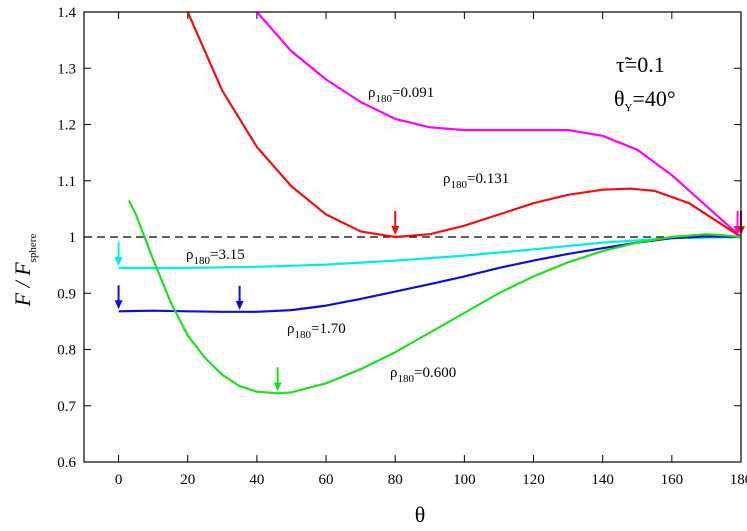 This screenshot has width=747, height=531. Describe the element at coordinates (654, 98) in the screenshot. I see `theta-y-value: =40°` at that location.